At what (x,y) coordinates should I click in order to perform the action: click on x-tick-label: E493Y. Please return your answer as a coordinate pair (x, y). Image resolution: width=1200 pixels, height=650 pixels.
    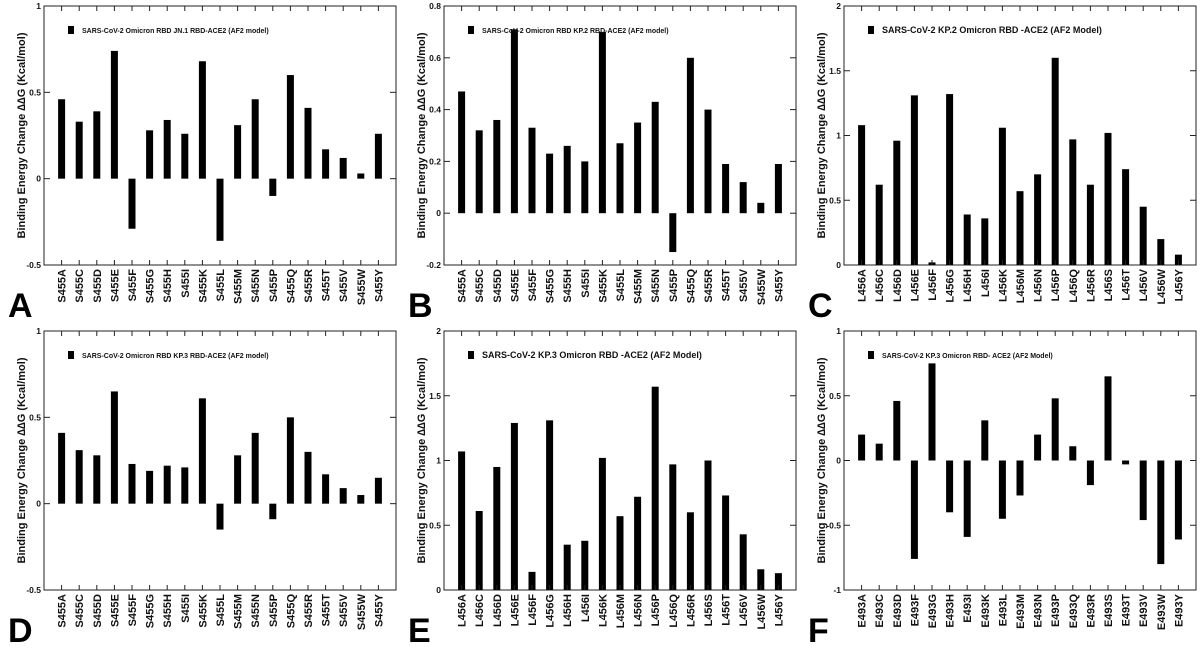
    Looking at the image, I should click on (1179, 610).